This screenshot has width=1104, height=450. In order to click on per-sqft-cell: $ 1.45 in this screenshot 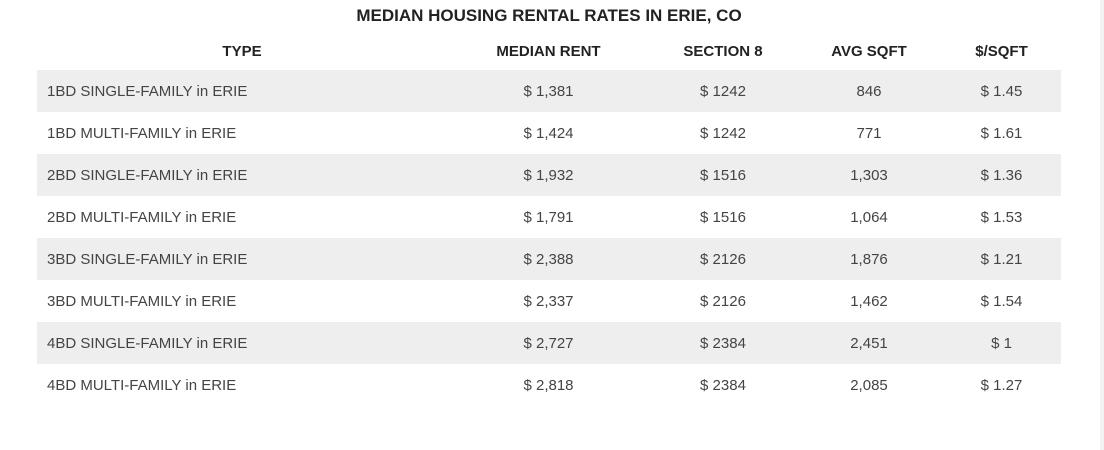, I will do `click(1001, 91)`.